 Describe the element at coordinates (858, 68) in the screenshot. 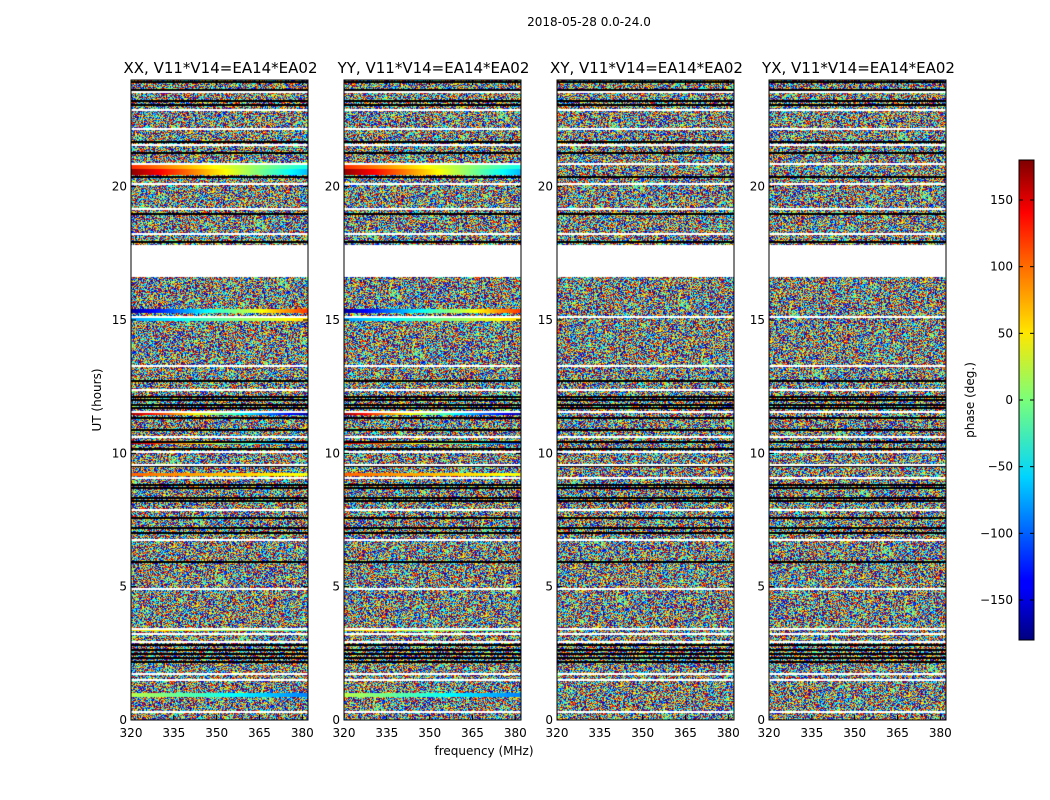

I see `panel-title: YX, V11*V14=EA14*EA02` at that location.